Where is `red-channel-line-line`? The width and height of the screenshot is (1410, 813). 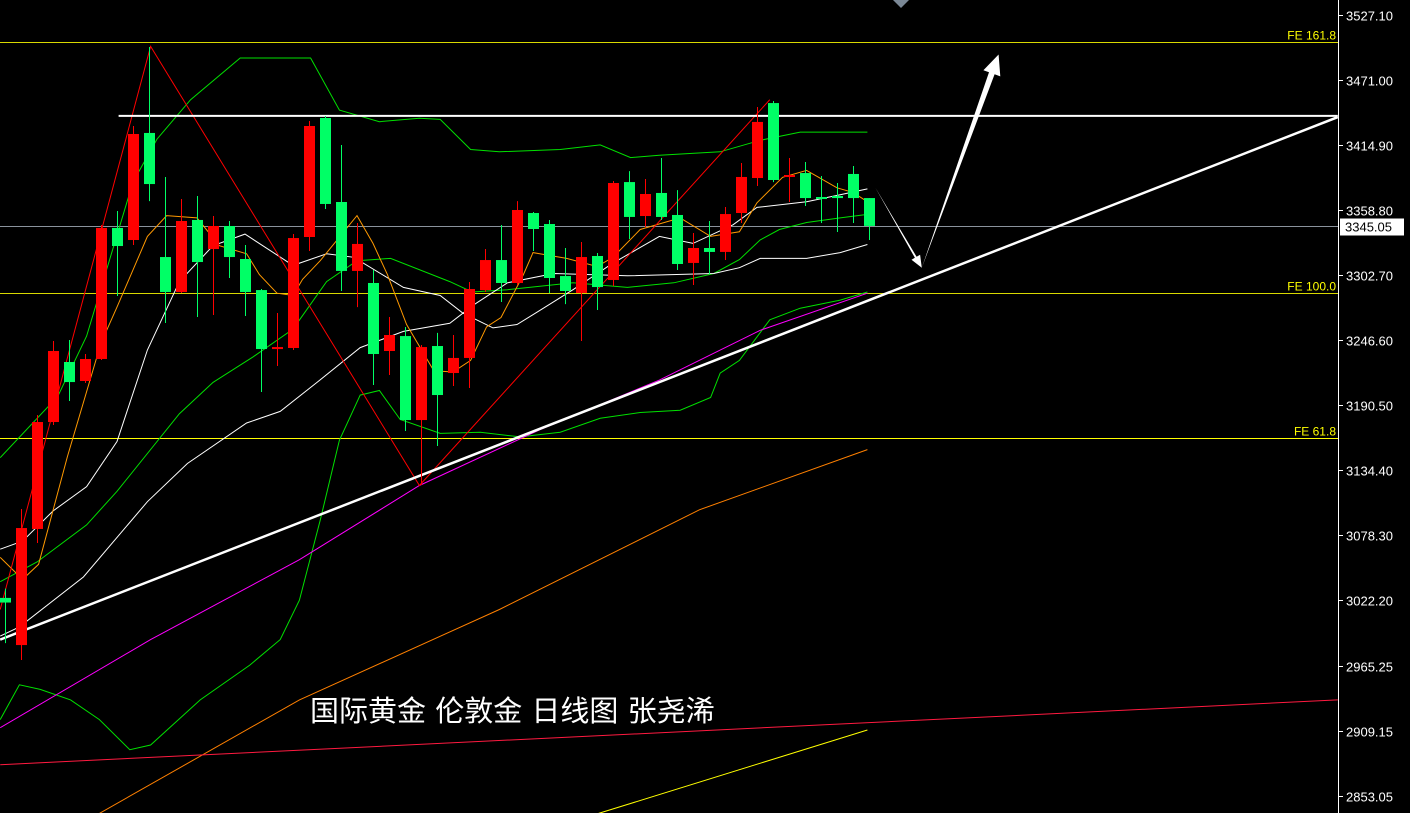
red-channel-line-line is located at coordinates (669, 732).